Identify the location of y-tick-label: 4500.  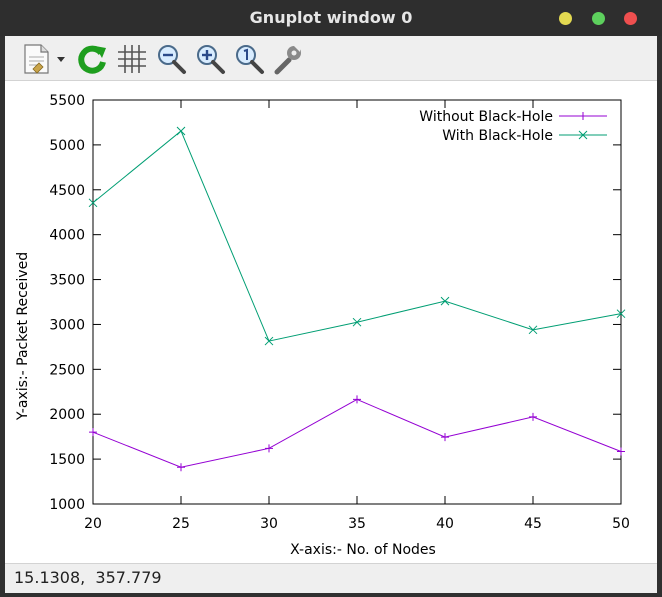
(67, 191).